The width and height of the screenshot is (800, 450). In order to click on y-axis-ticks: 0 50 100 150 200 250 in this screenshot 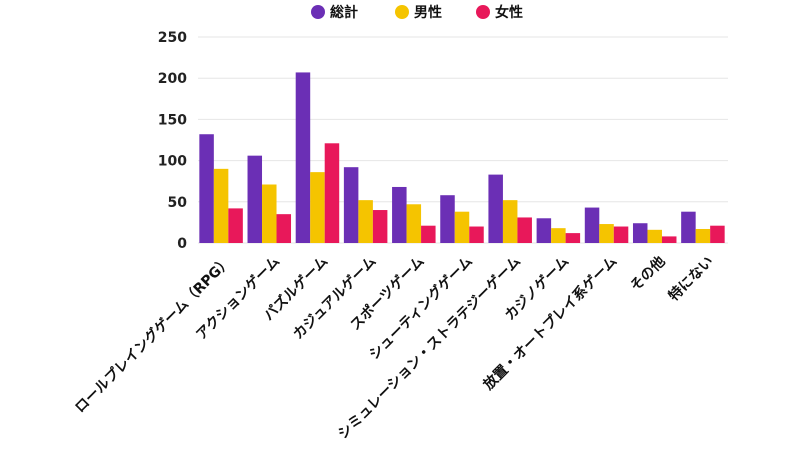, I will do `click(172, 141)`.